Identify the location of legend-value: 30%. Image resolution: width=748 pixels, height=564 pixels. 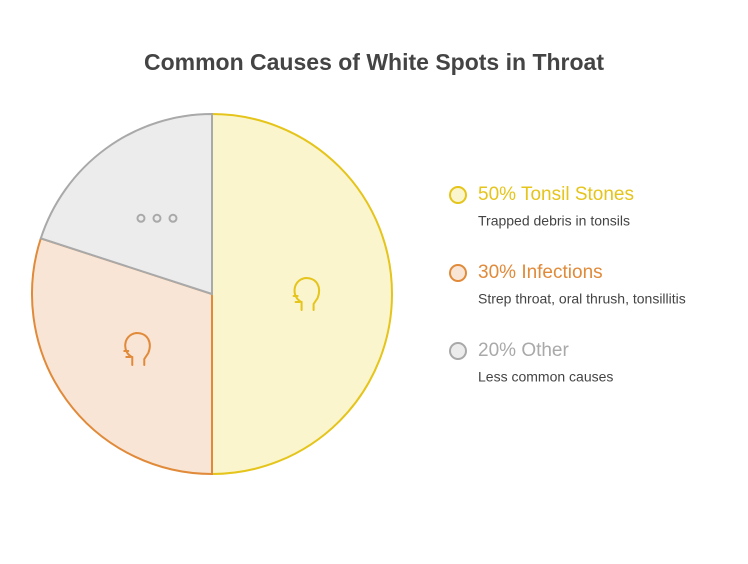
(497, 272).